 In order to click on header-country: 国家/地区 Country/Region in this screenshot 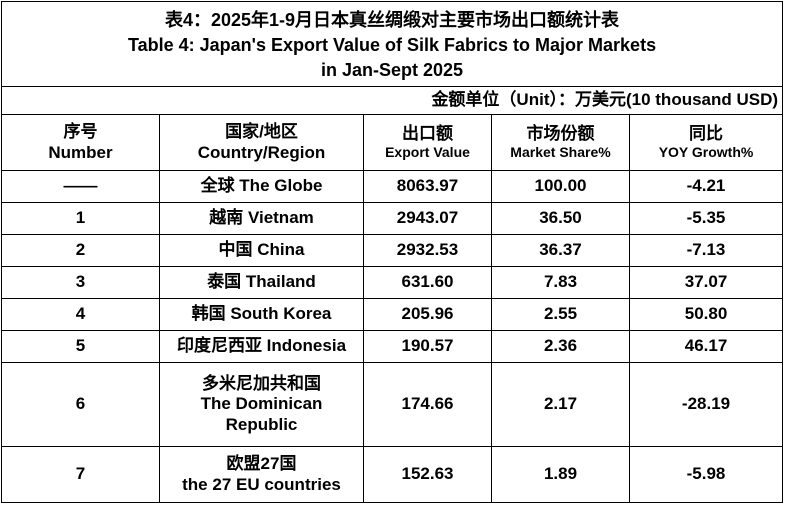, I will do `click(261, 142)`.